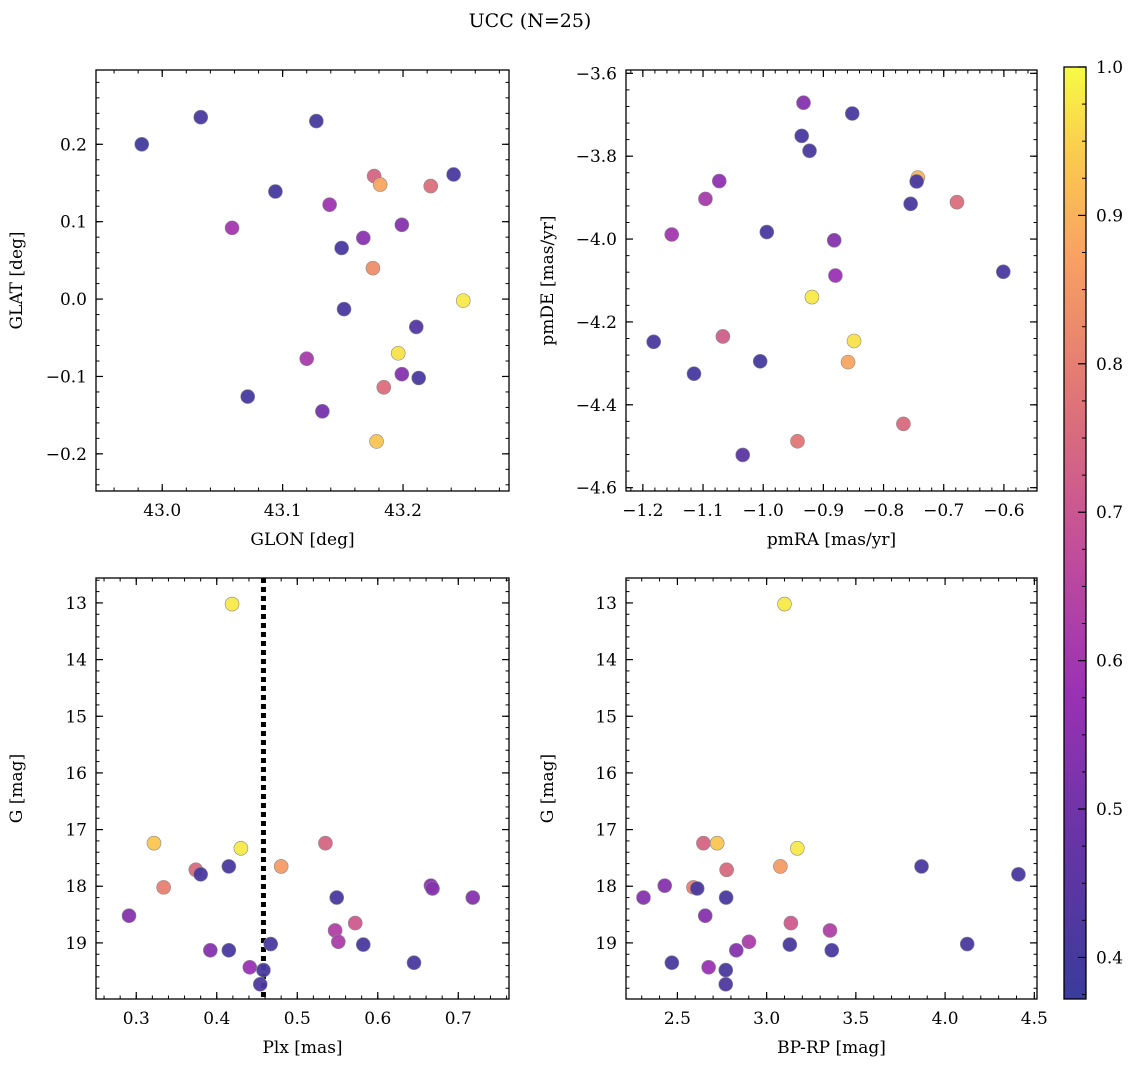  I want to click on y-tick-label: −3.8, so click(596, 157).